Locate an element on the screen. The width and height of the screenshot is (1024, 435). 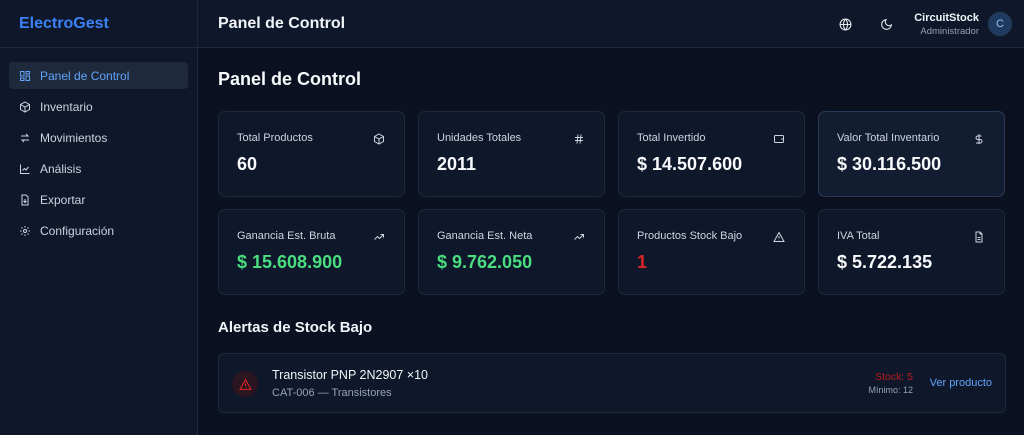
stat-card-productos-stock-bajo: Productos Stock Bajo 1 is located at coordinates (711, 252).